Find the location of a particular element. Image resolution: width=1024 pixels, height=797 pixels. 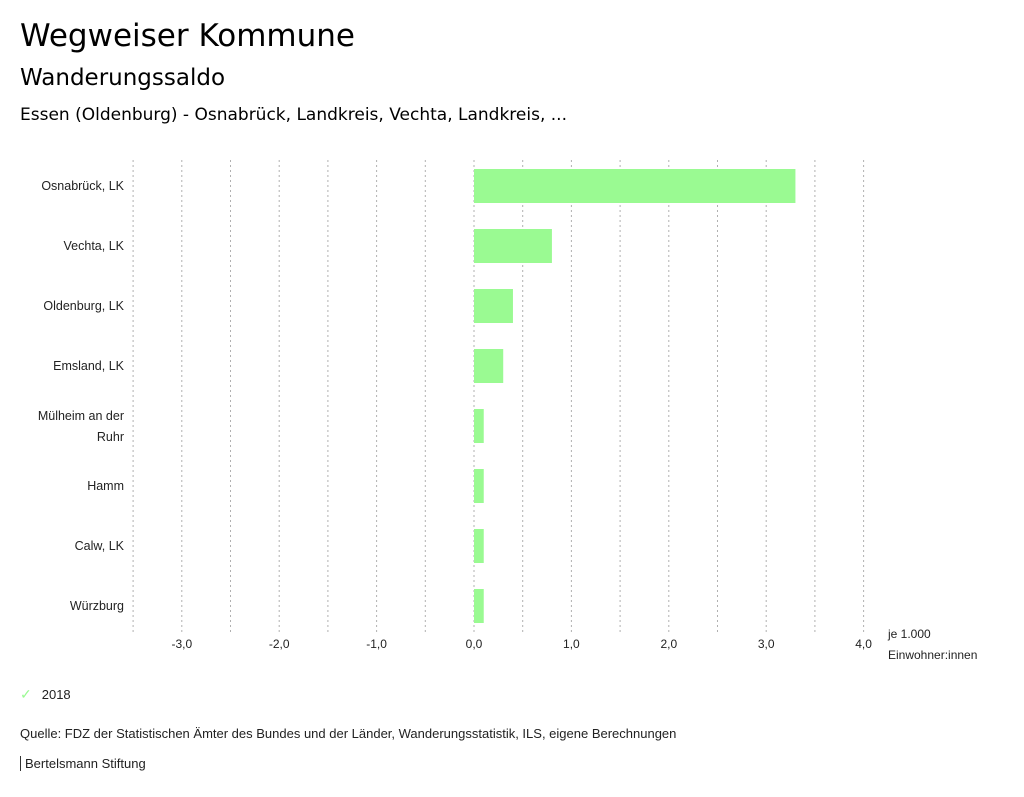

category-label: Calw, LK is located at coordinates (100, 546).